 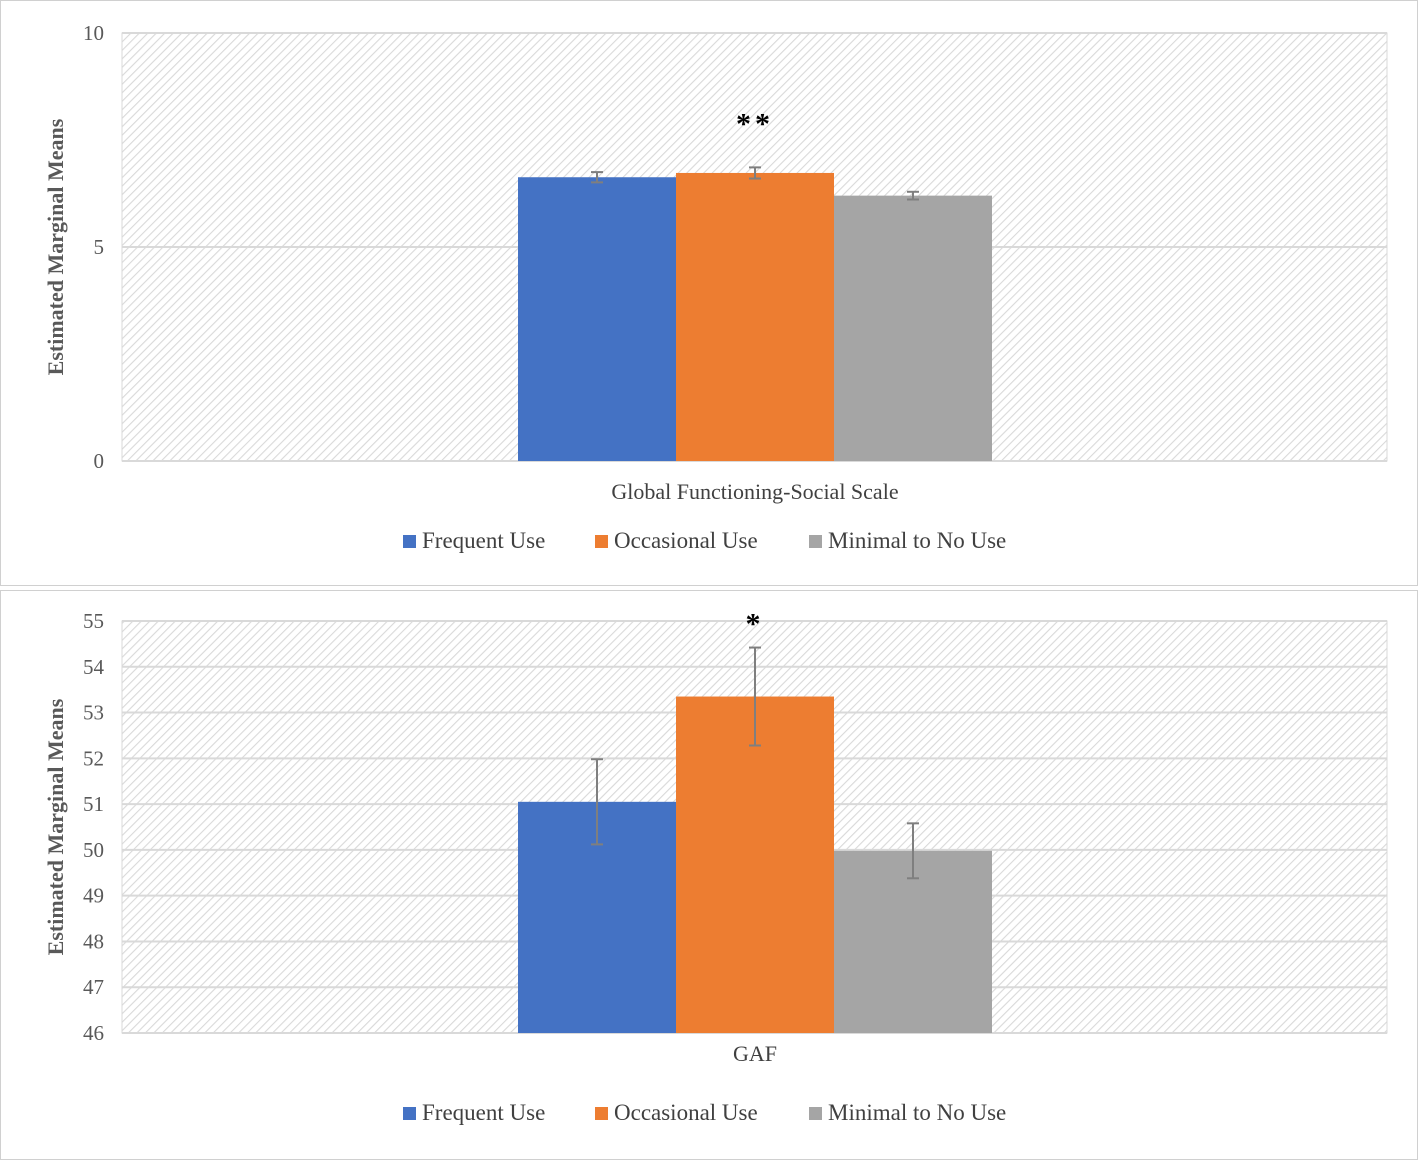 I want to click on y-tick-label: 10, so click(x=93, y=33).